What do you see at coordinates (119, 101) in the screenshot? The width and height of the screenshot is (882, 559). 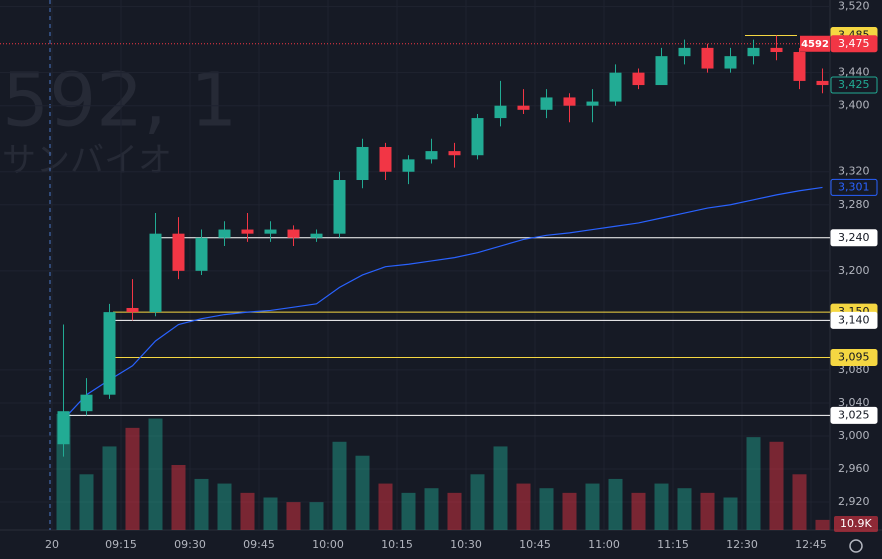 I see `watermark-symbol: 592, 1` at bounding box center [119, 101].